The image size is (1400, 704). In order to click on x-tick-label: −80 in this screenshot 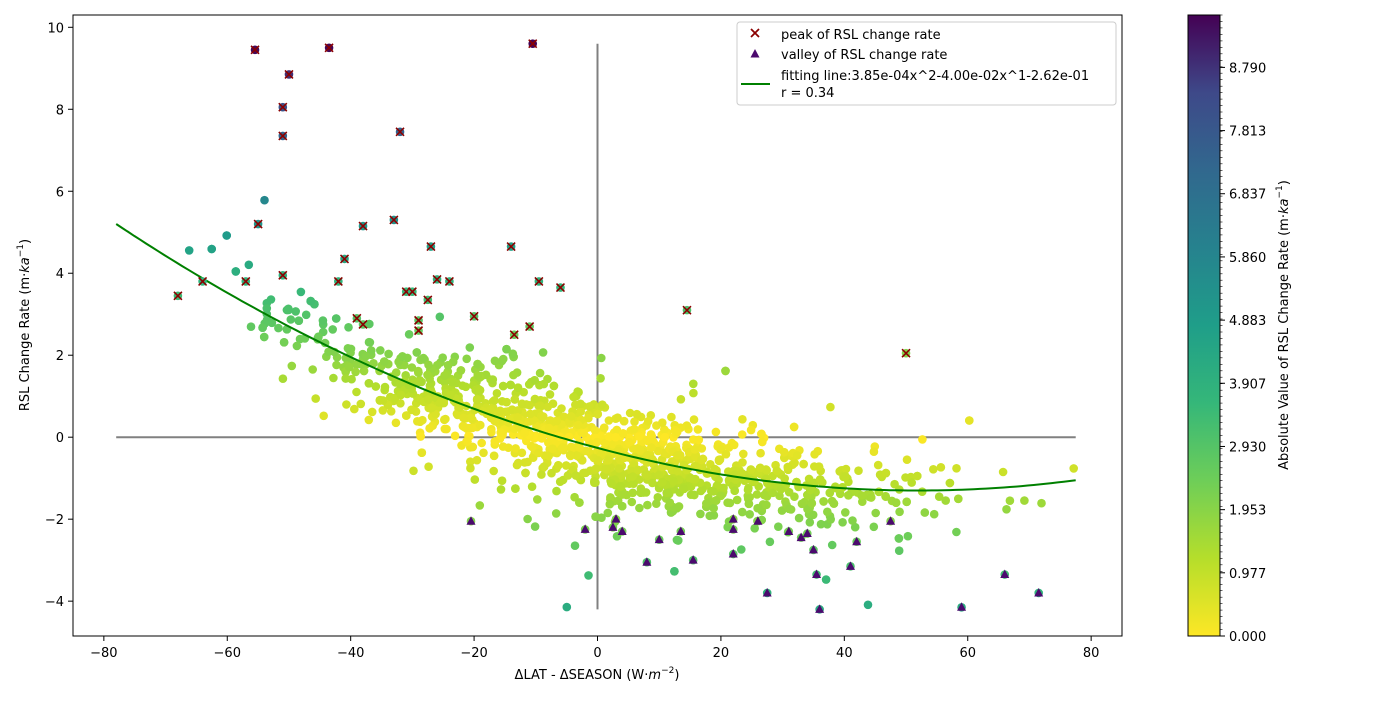, I will do `click(103, 653)`.